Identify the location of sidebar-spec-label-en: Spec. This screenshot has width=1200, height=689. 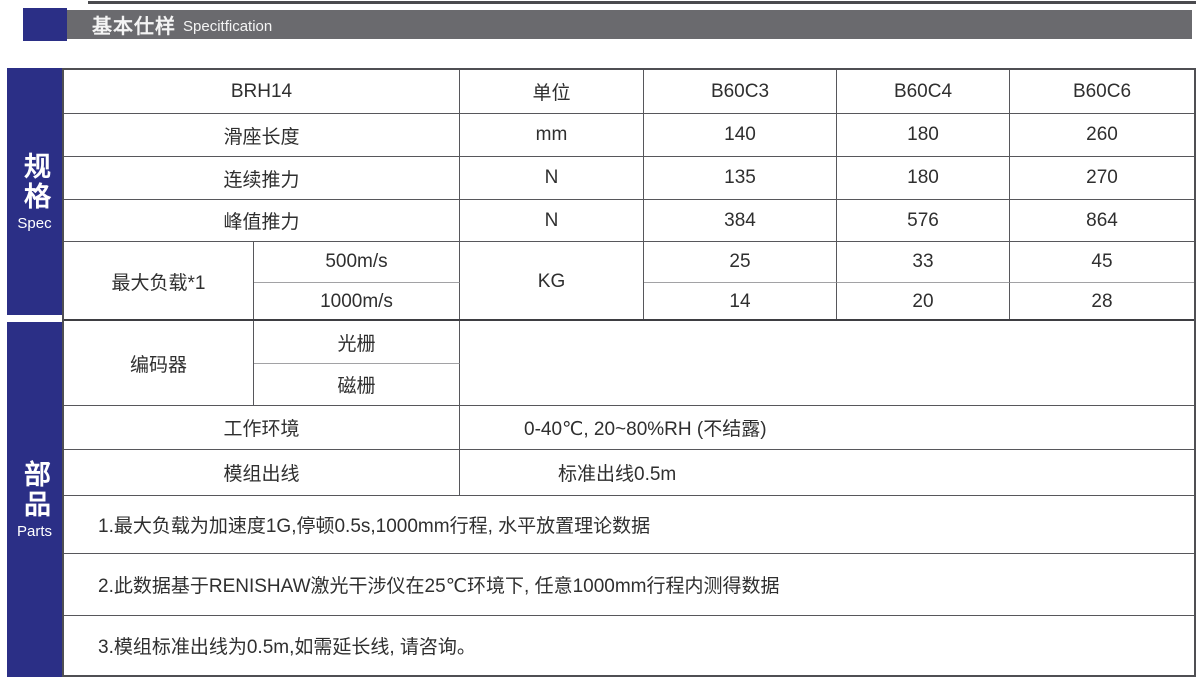
(34, 223).